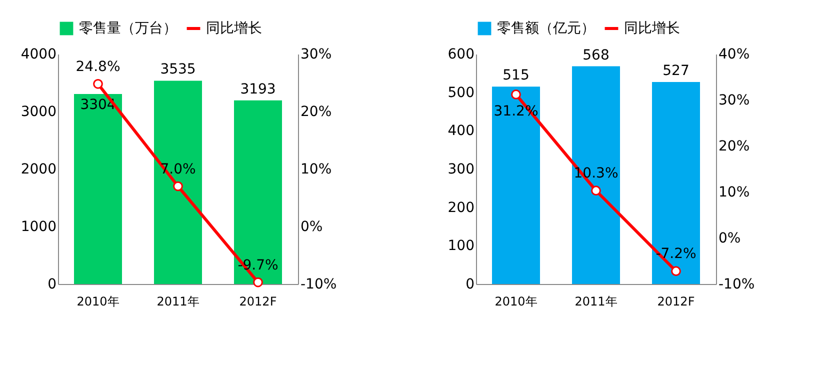  Describe the element at coordinates (461, 208) in the screenshot. I see `y-tick-label: 200` at that location.